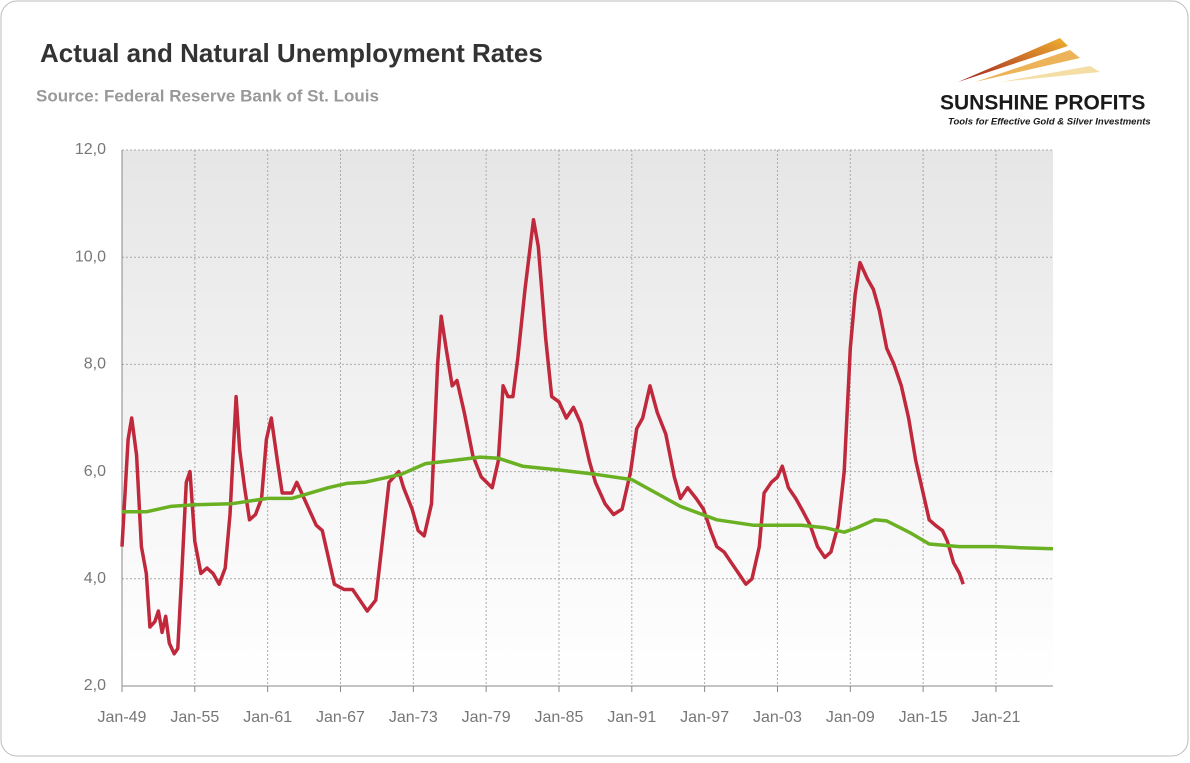  I want to click on x-tick-label: Jan-91, so click(631, 717).